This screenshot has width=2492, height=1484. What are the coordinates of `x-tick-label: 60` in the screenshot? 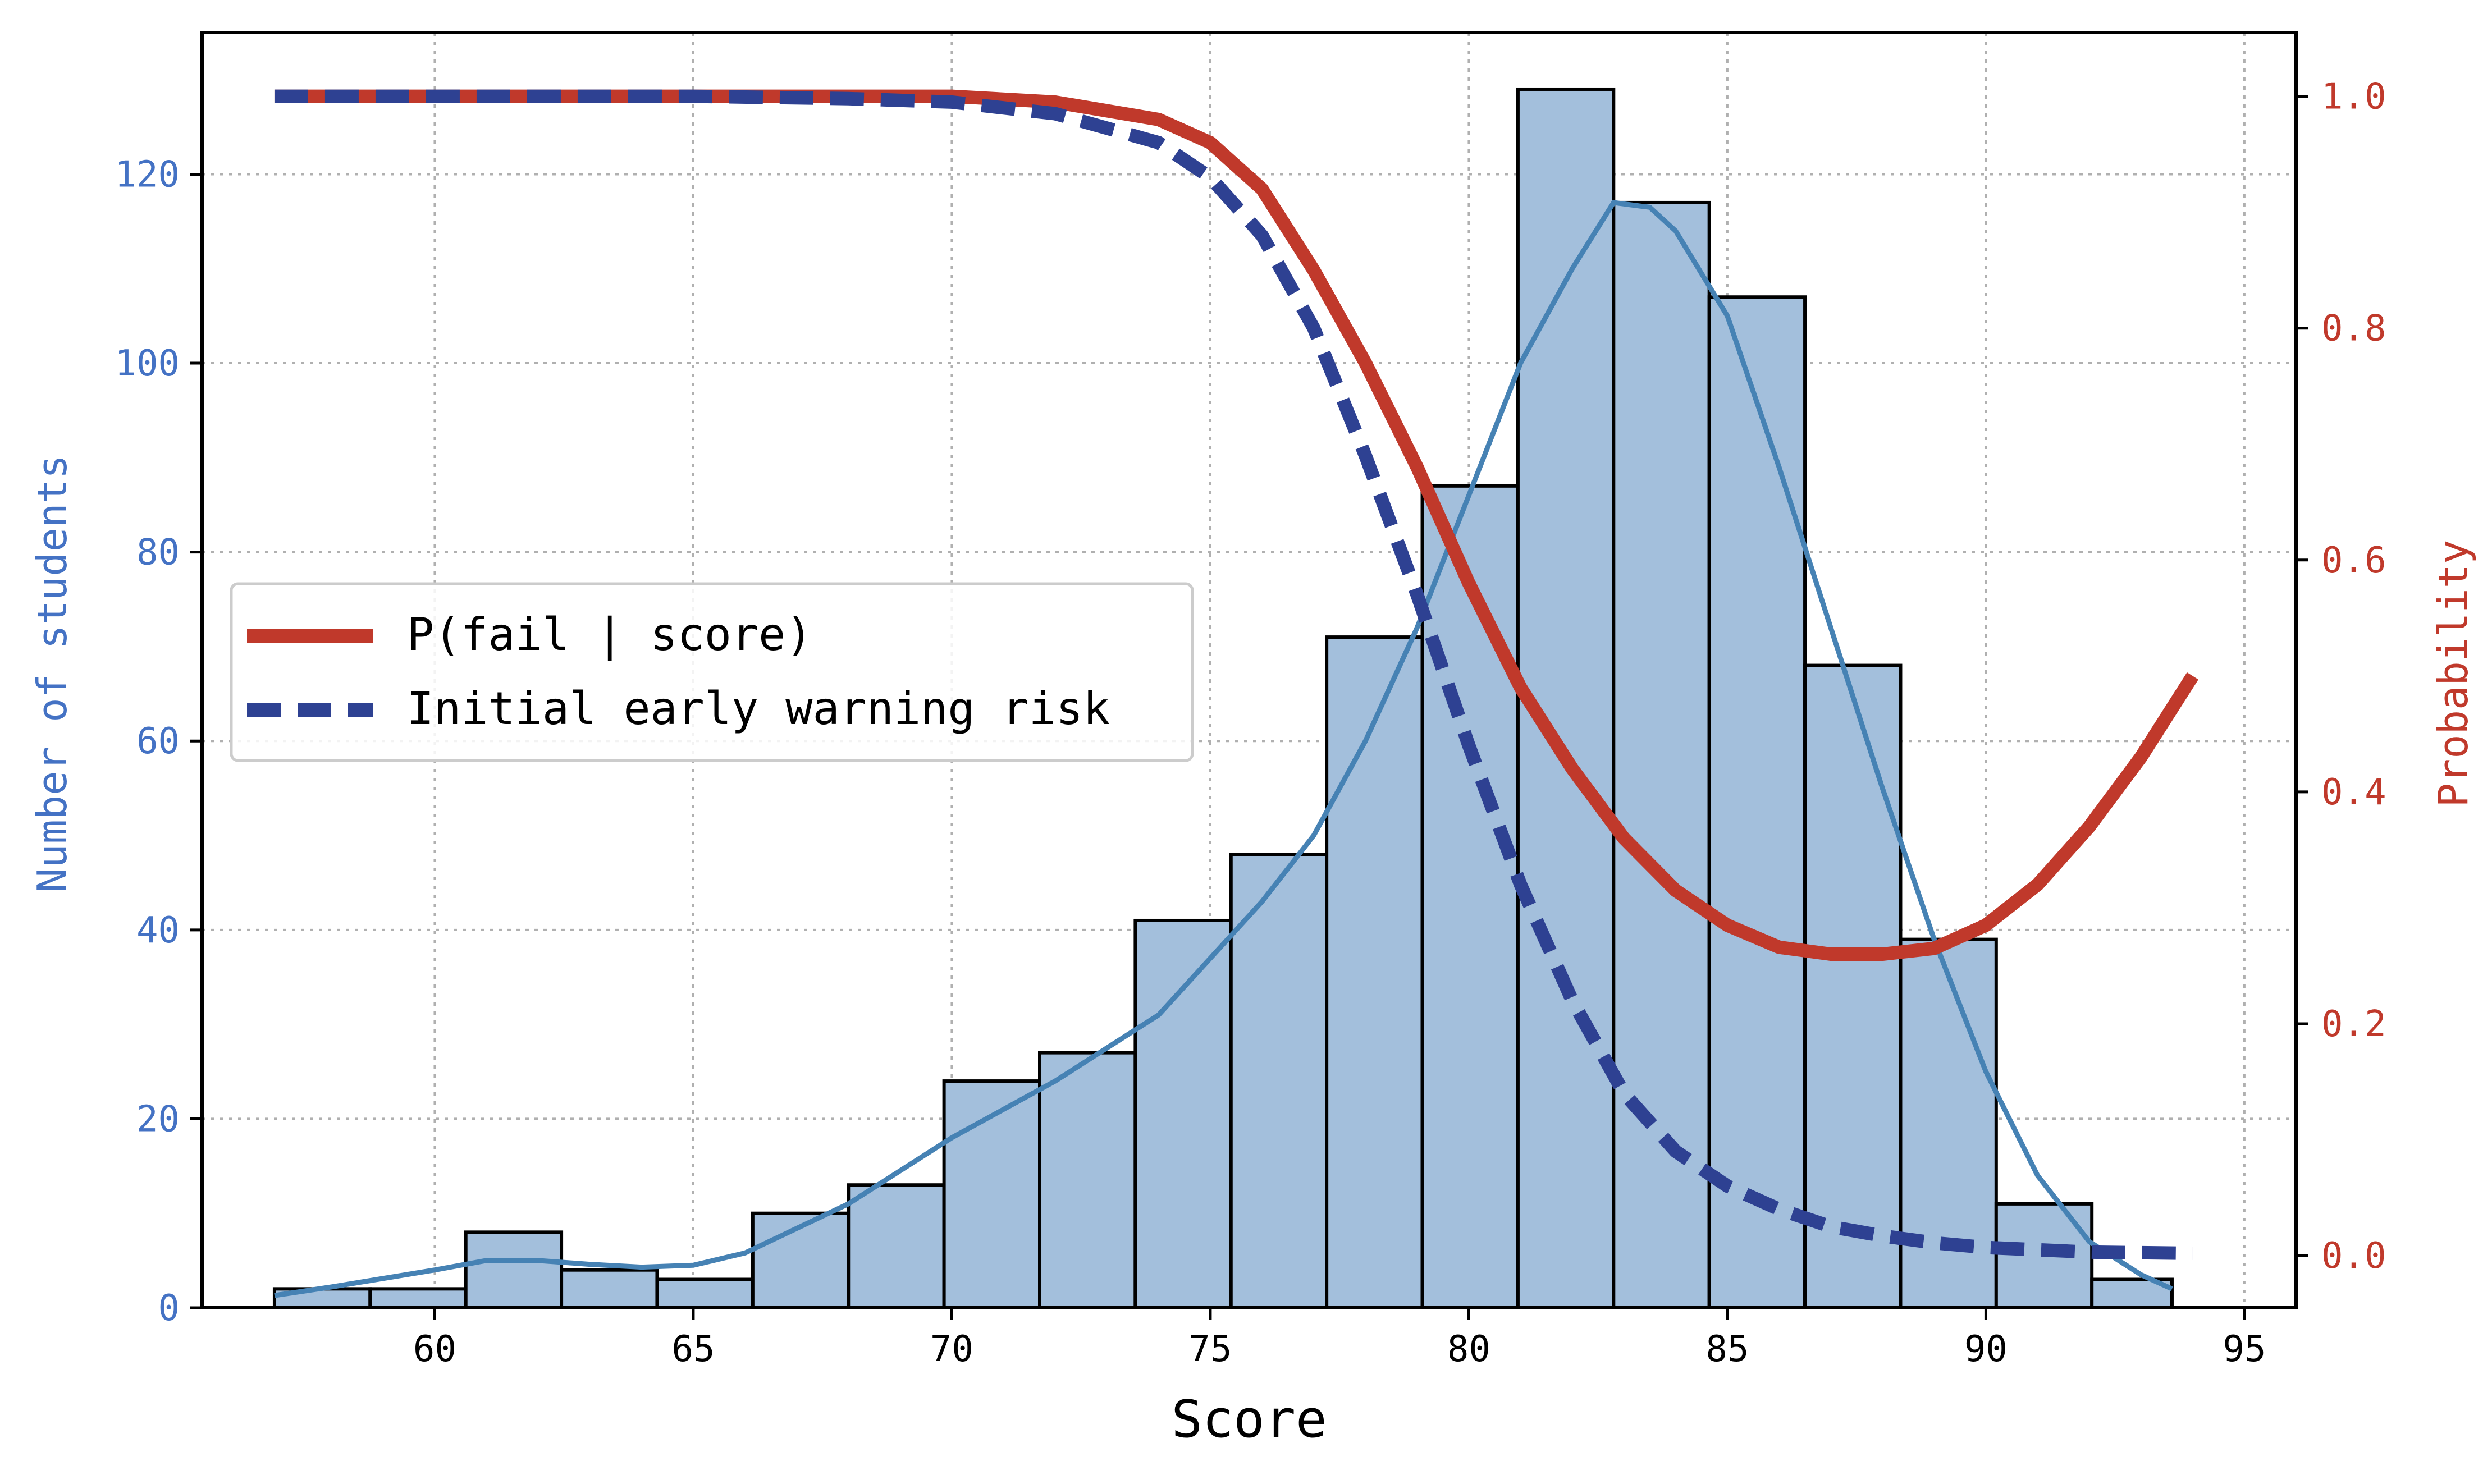 It's located at (434, 1350).